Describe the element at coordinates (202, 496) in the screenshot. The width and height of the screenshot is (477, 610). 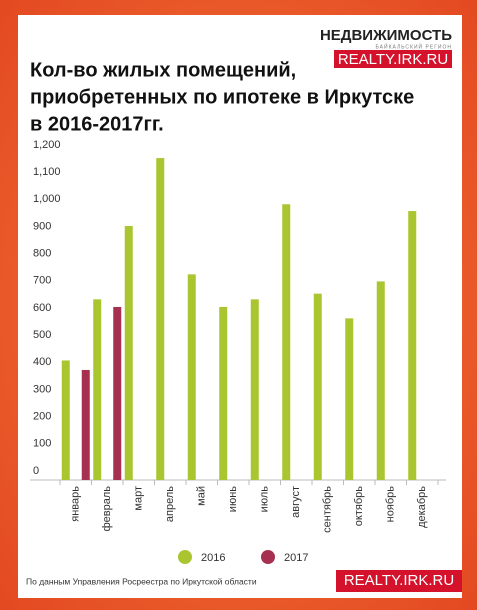
I see `x-tick-label: май` at that location.